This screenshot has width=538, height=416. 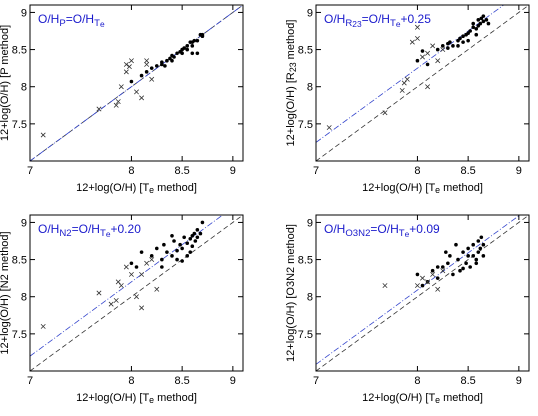 I want to click on text-part: 12+log(O/H) [O3N2 method], so click(x=291, y=293).